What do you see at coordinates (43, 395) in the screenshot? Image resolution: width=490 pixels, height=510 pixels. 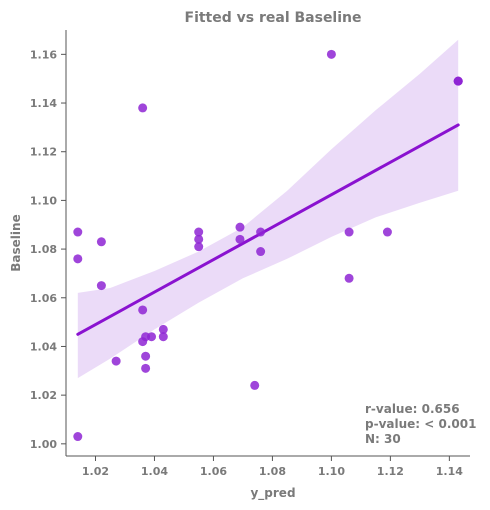 I see `y-tick-label: 1.02` at bounding box center [43, 395].